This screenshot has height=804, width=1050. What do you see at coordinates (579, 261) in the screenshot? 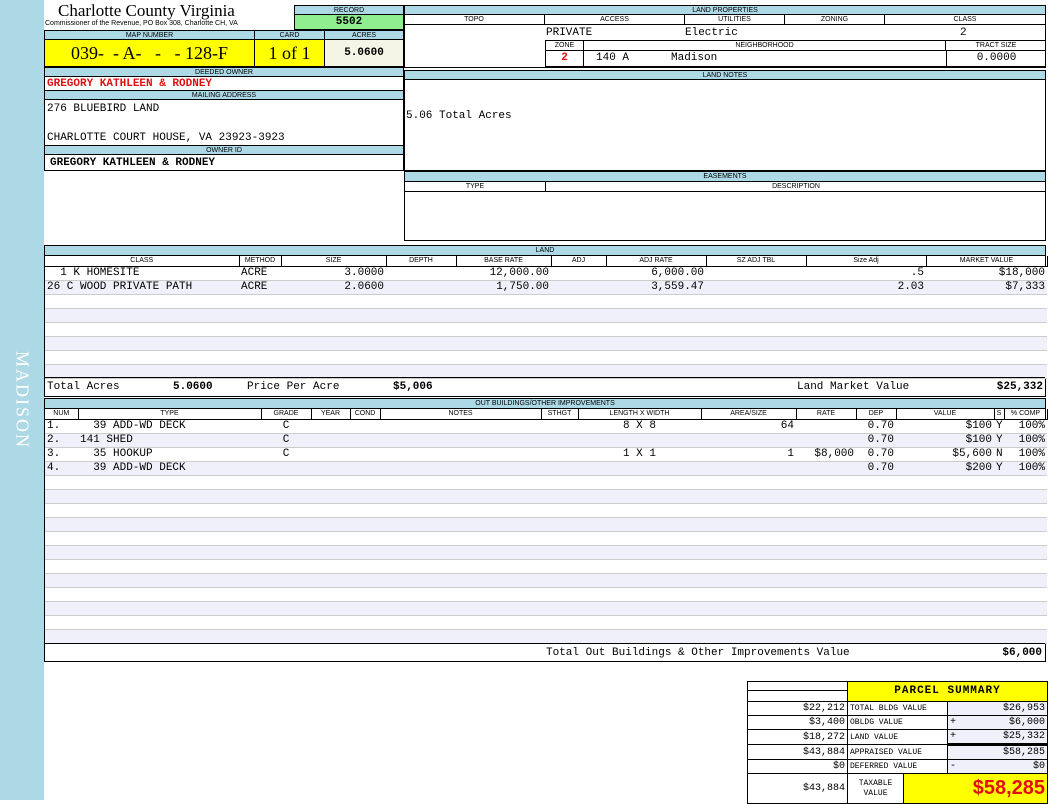
I see `column-header-adj: ADJ` at bounding box center [579, 261].